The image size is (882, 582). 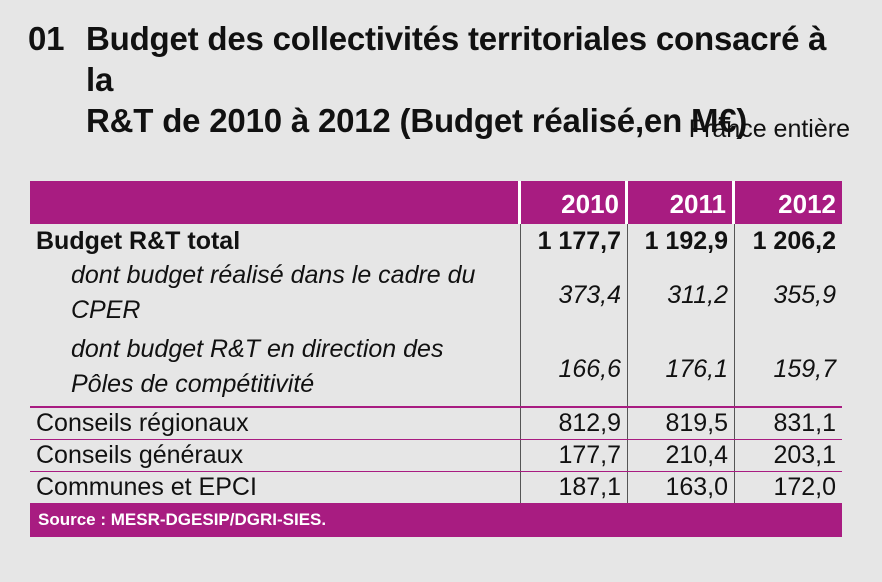 What do you see at coordinates (804, 368) in the screenshot?
I see `cell-2012: 159,7` at bounding box center [804, 368].